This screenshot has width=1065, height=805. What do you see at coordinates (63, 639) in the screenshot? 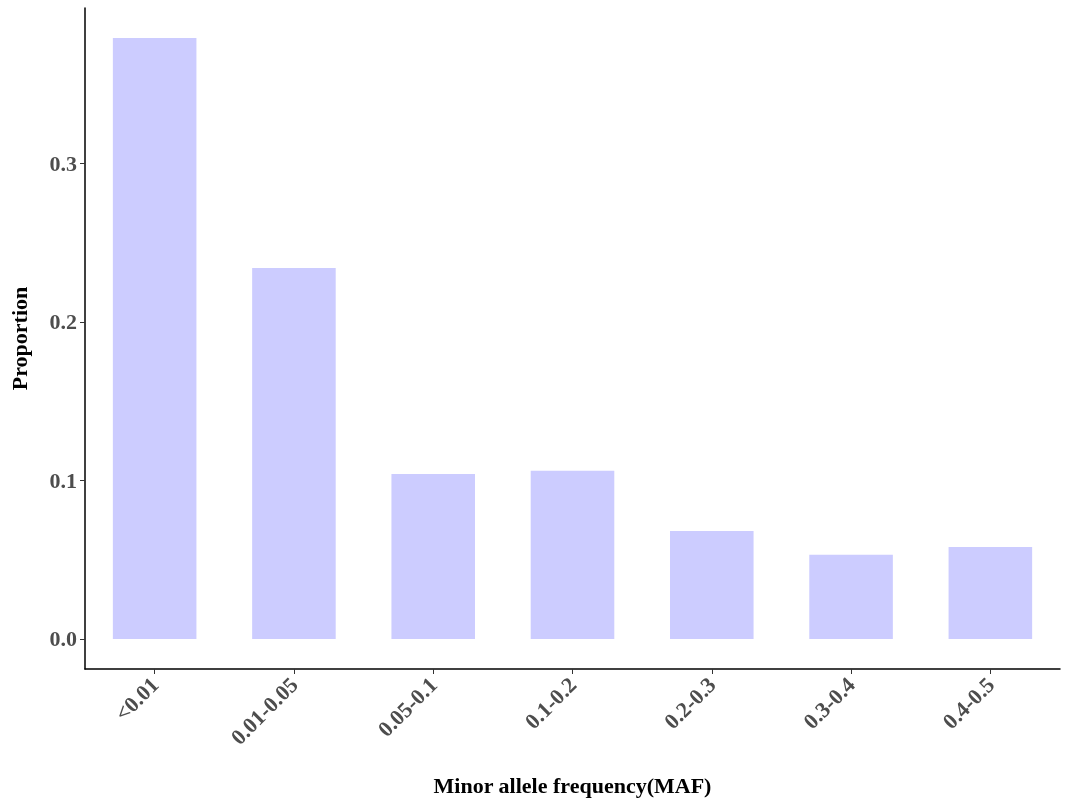
I see `y-tick-label: 0.0` at bounding box center [63, 639].